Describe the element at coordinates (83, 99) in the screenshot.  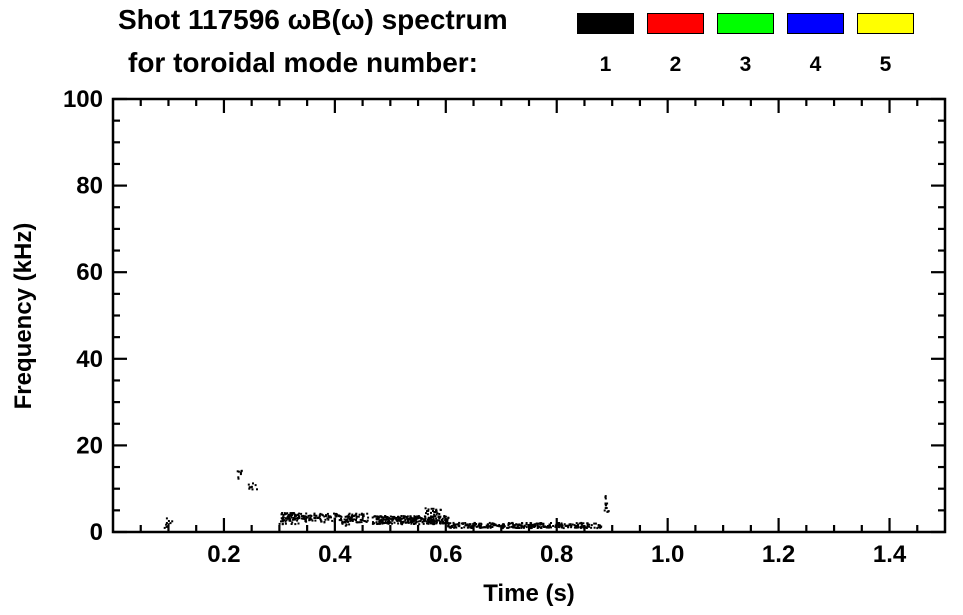
I see `y-tick-label: 100` at that location.